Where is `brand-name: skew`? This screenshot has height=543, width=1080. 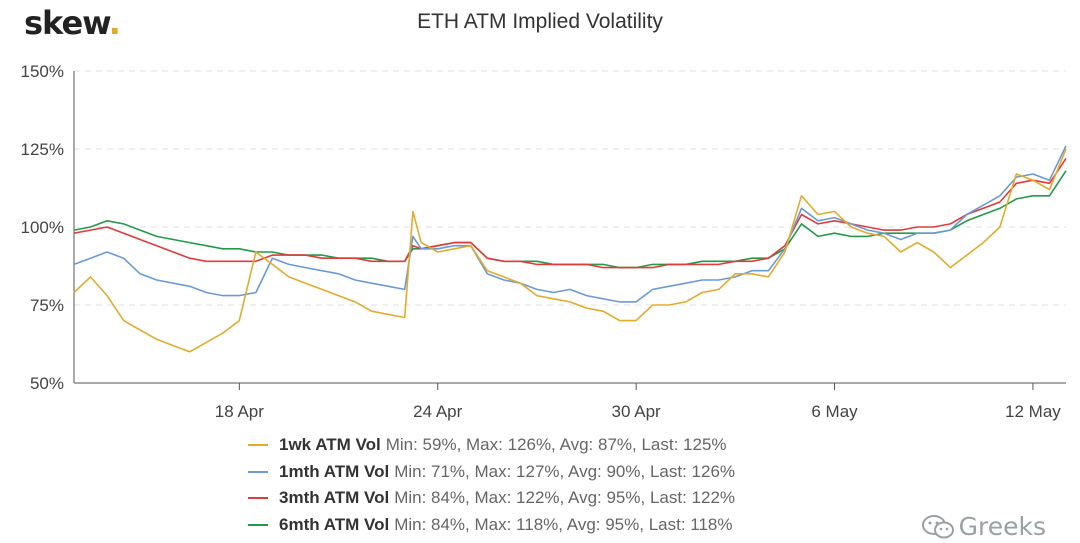 brand-name: skew is located at coordinates (67, 23).